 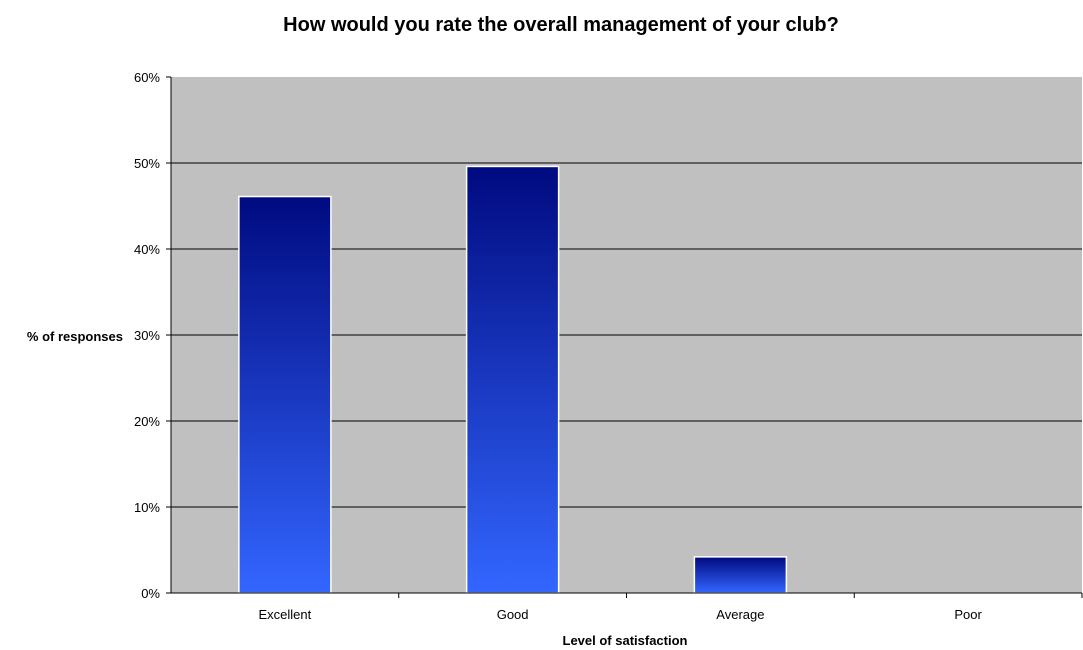 What do you see at coordinates (150, 593) in the screenshot?
I see `y-tick-label: 0%` at bounding box center [150, 593].